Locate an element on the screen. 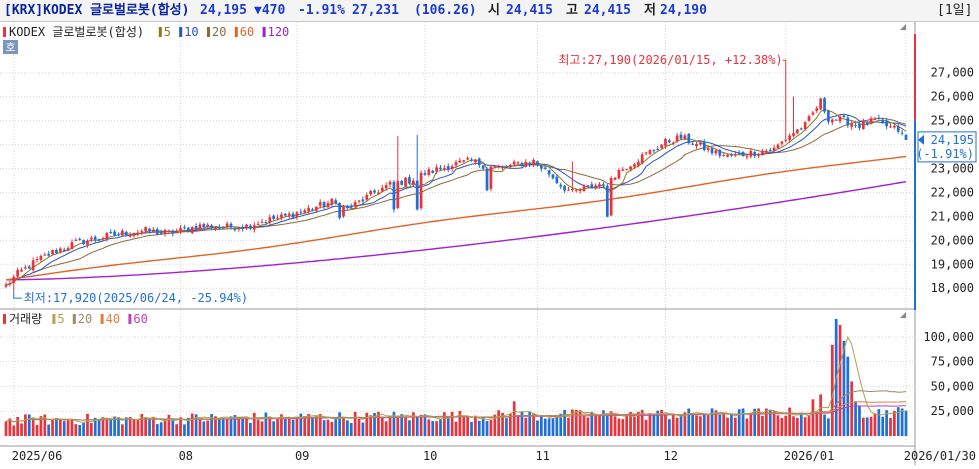 This screenshot has height=469, width=979. x-tick-label: 11 is located at coordinates (542, 456).